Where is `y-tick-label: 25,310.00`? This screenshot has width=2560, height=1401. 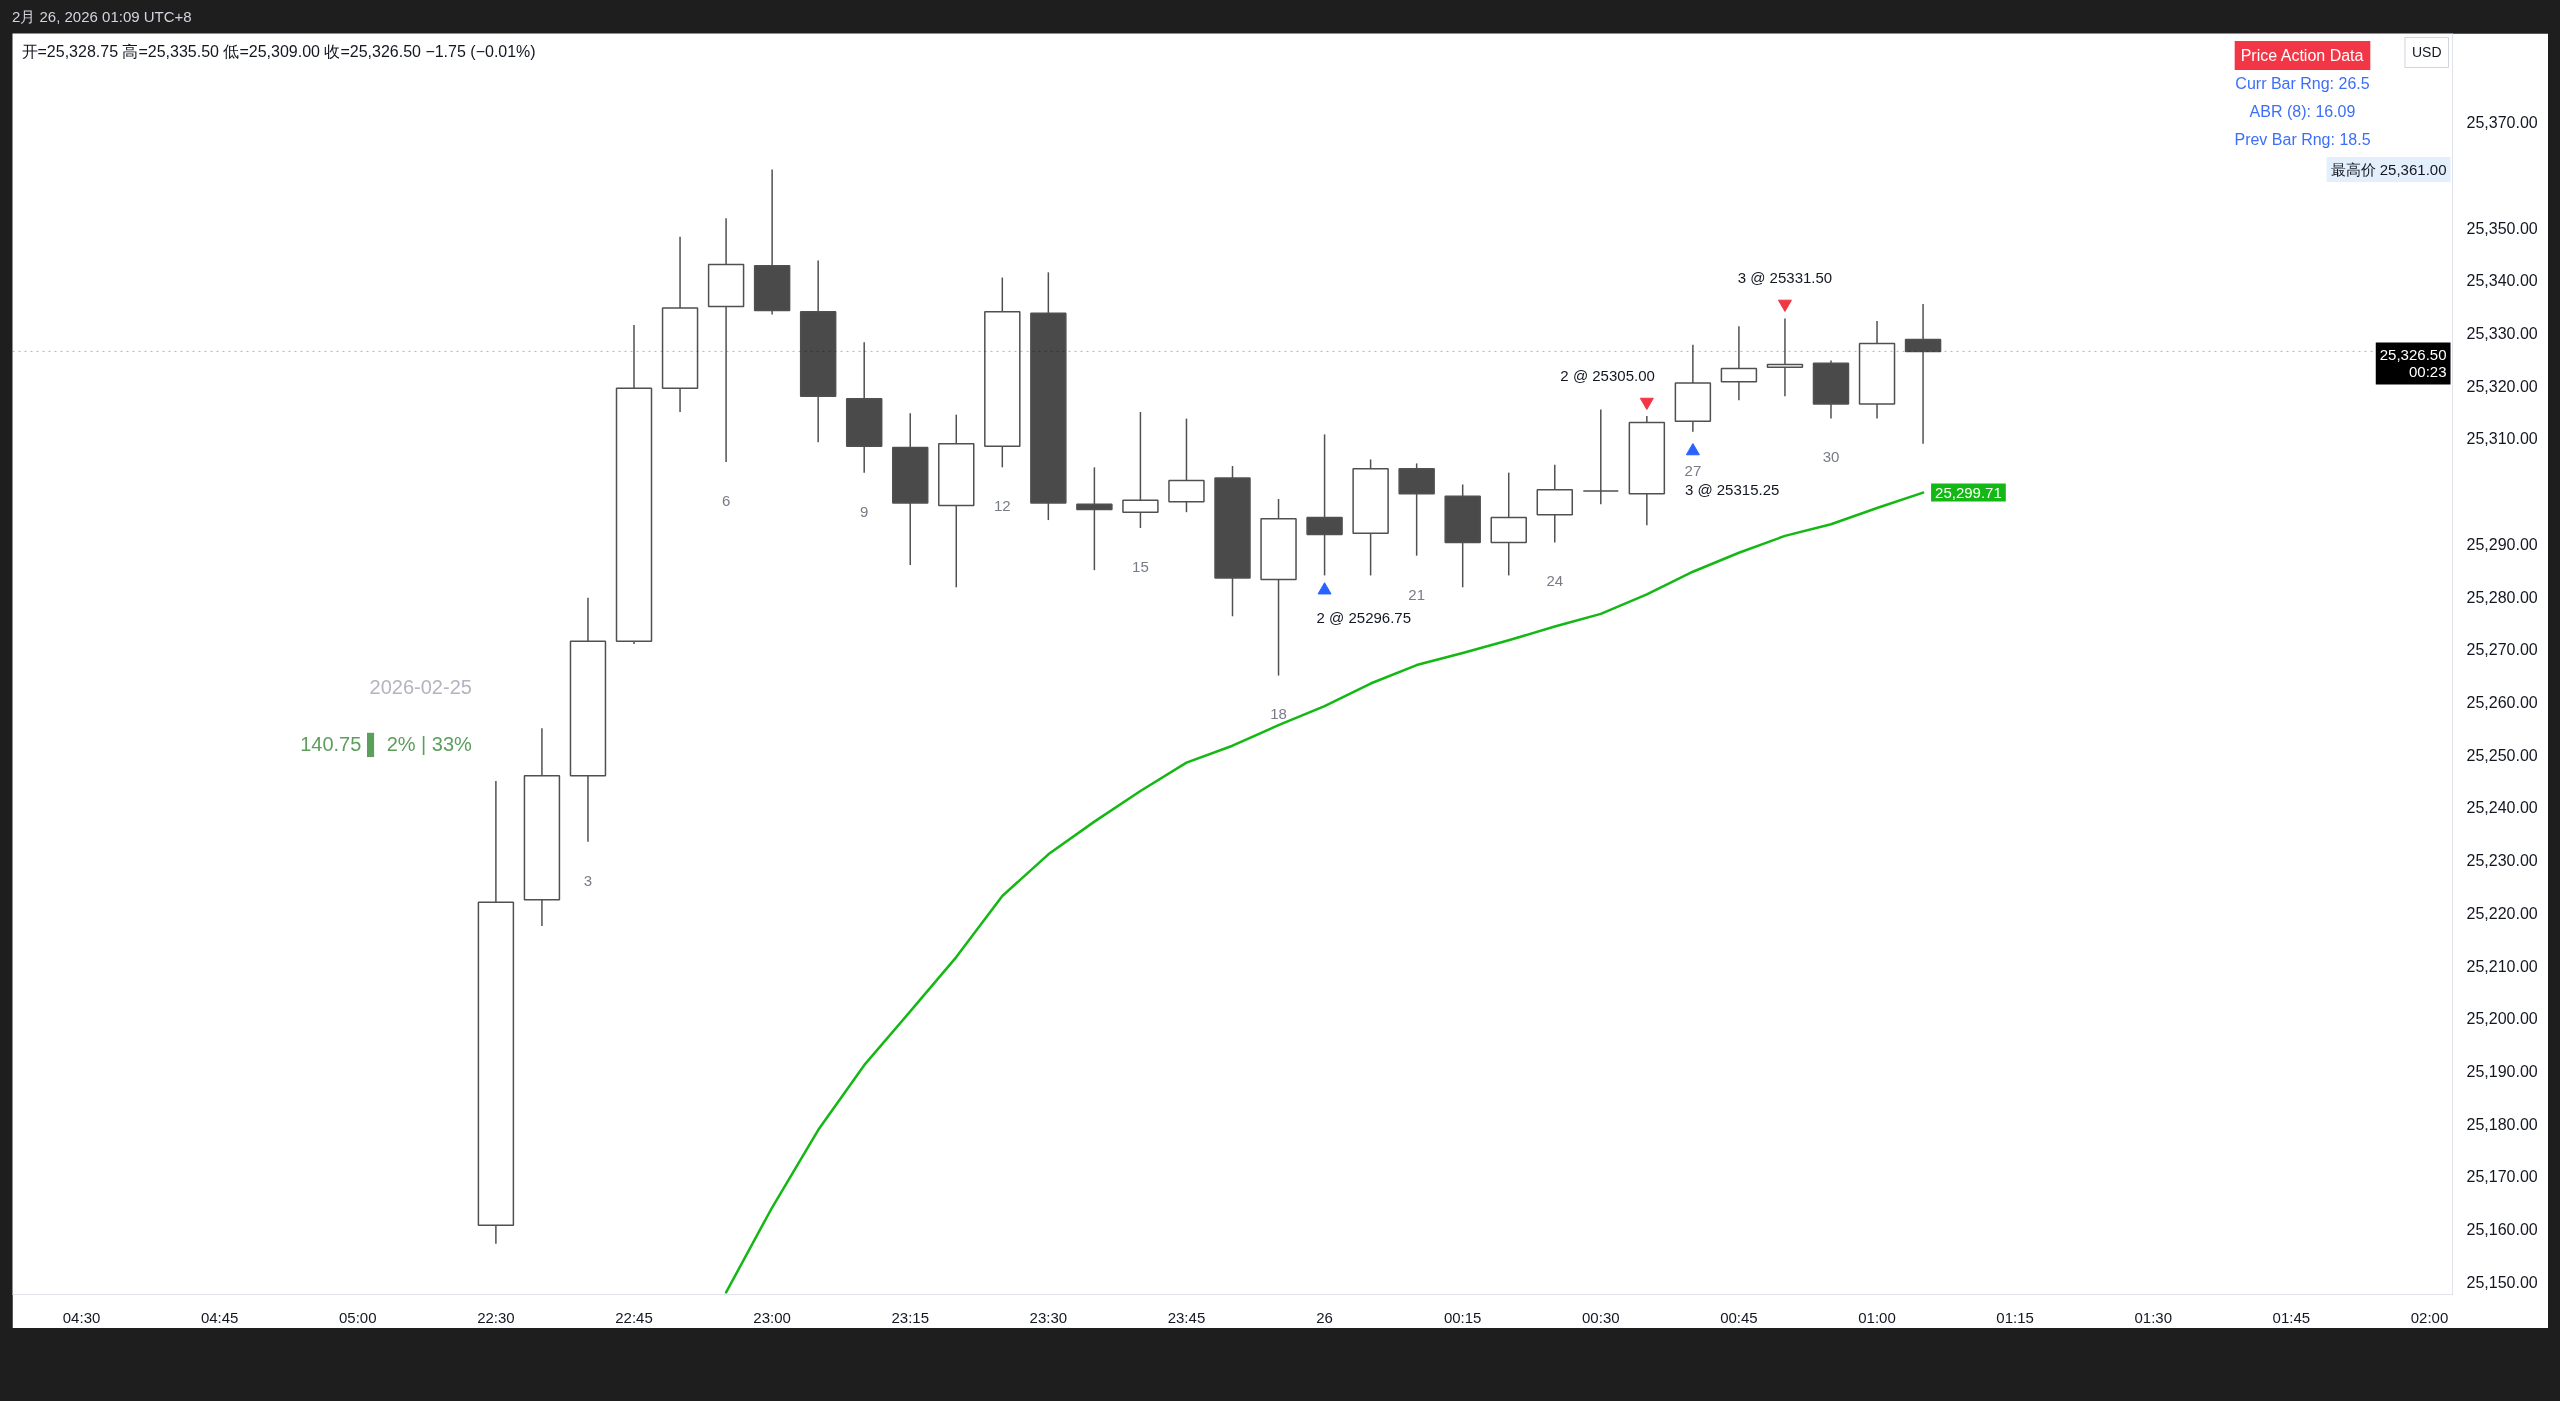 y-tick-label: 25,310.00 is located at coordinates (2502, 439).